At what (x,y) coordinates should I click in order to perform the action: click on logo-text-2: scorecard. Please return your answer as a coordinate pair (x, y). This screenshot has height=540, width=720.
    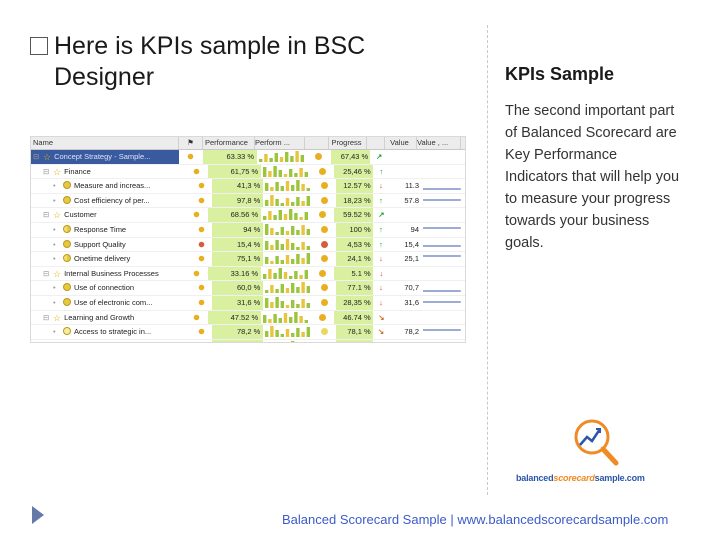
    Looking at the image, I should click on (574, 478).